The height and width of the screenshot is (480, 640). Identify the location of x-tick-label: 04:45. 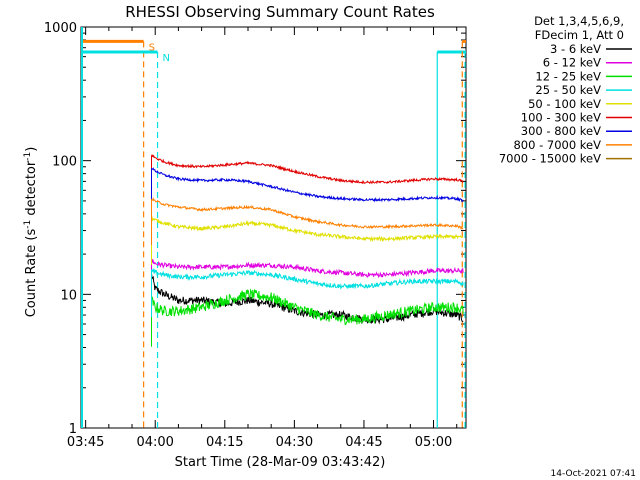
(363, 442).